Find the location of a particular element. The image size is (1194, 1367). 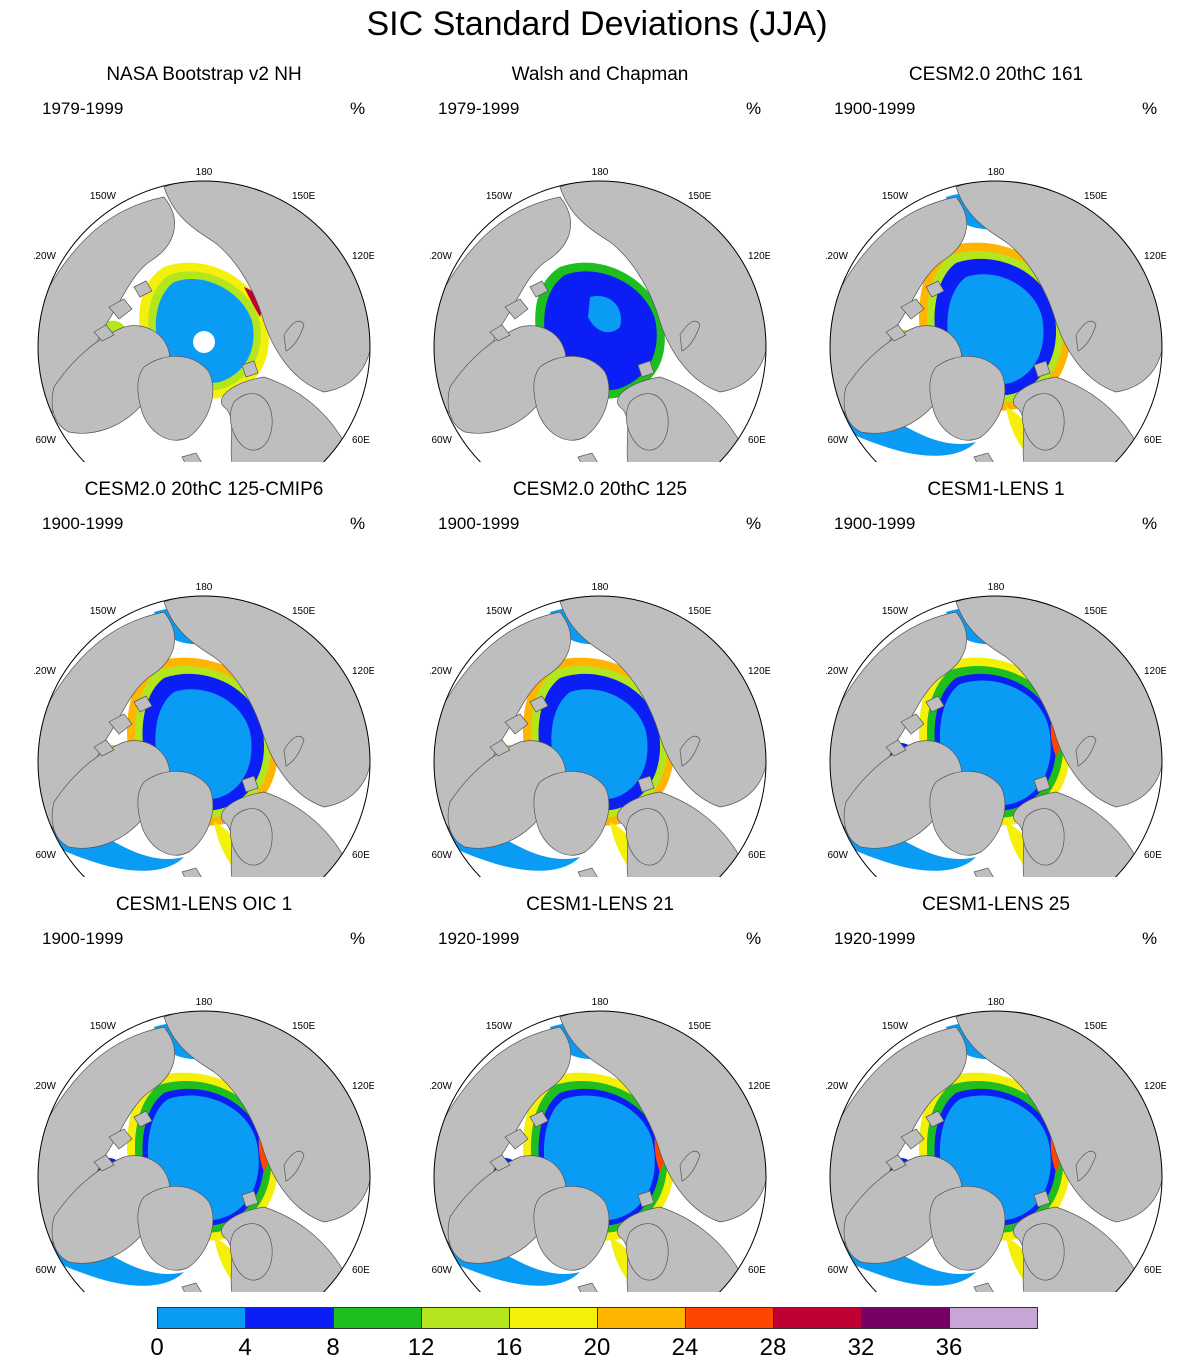

panel-title: CESM2.0 20thC 125 is located at coordinates (600, 489).